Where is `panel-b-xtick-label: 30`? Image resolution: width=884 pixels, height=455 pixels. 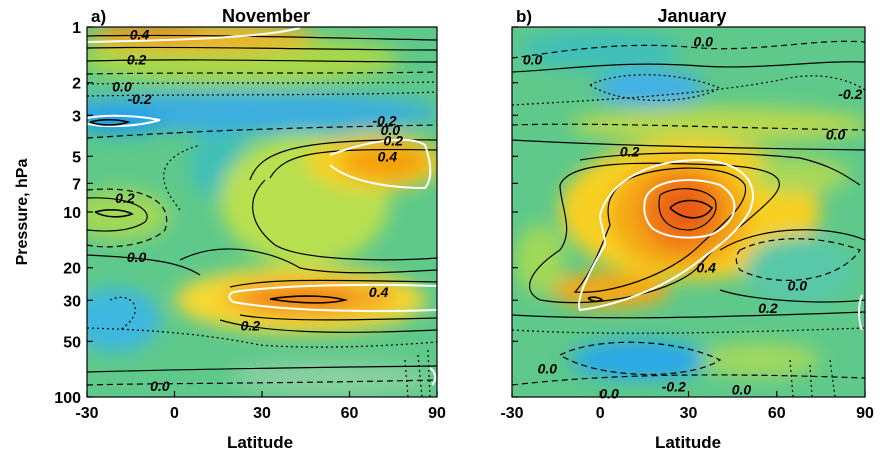 panel-b-xtick-label: 30 is located at coordinates (689, 413).